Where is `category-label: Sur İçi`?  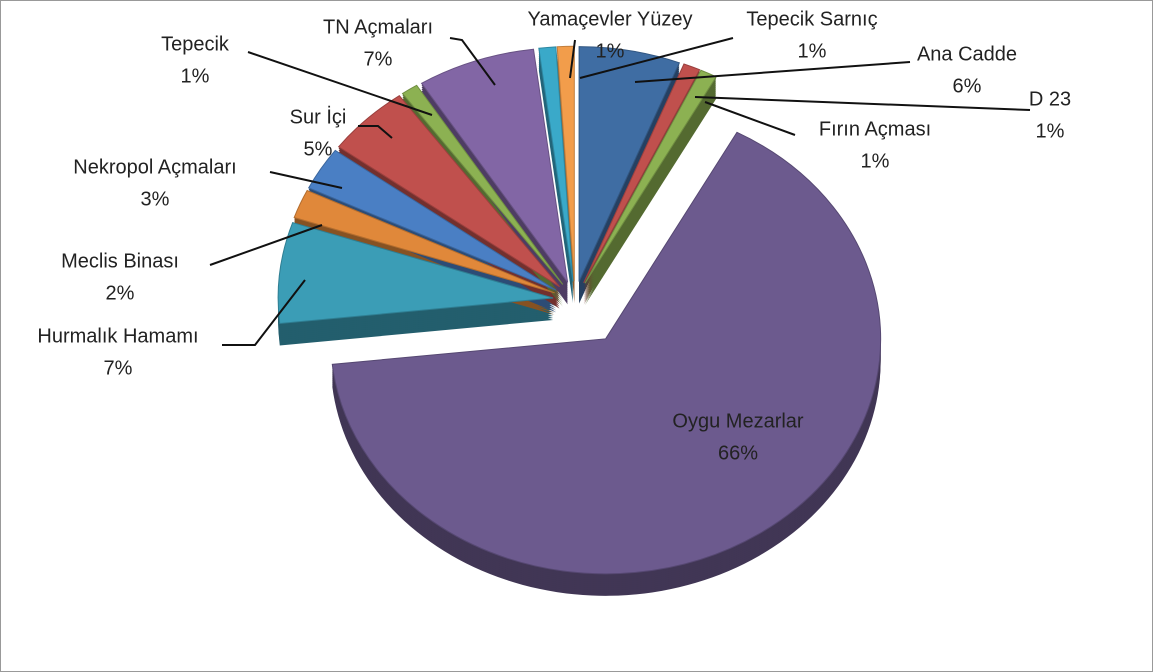 category-label: Sur İçi is located at coordinates (318, 116).